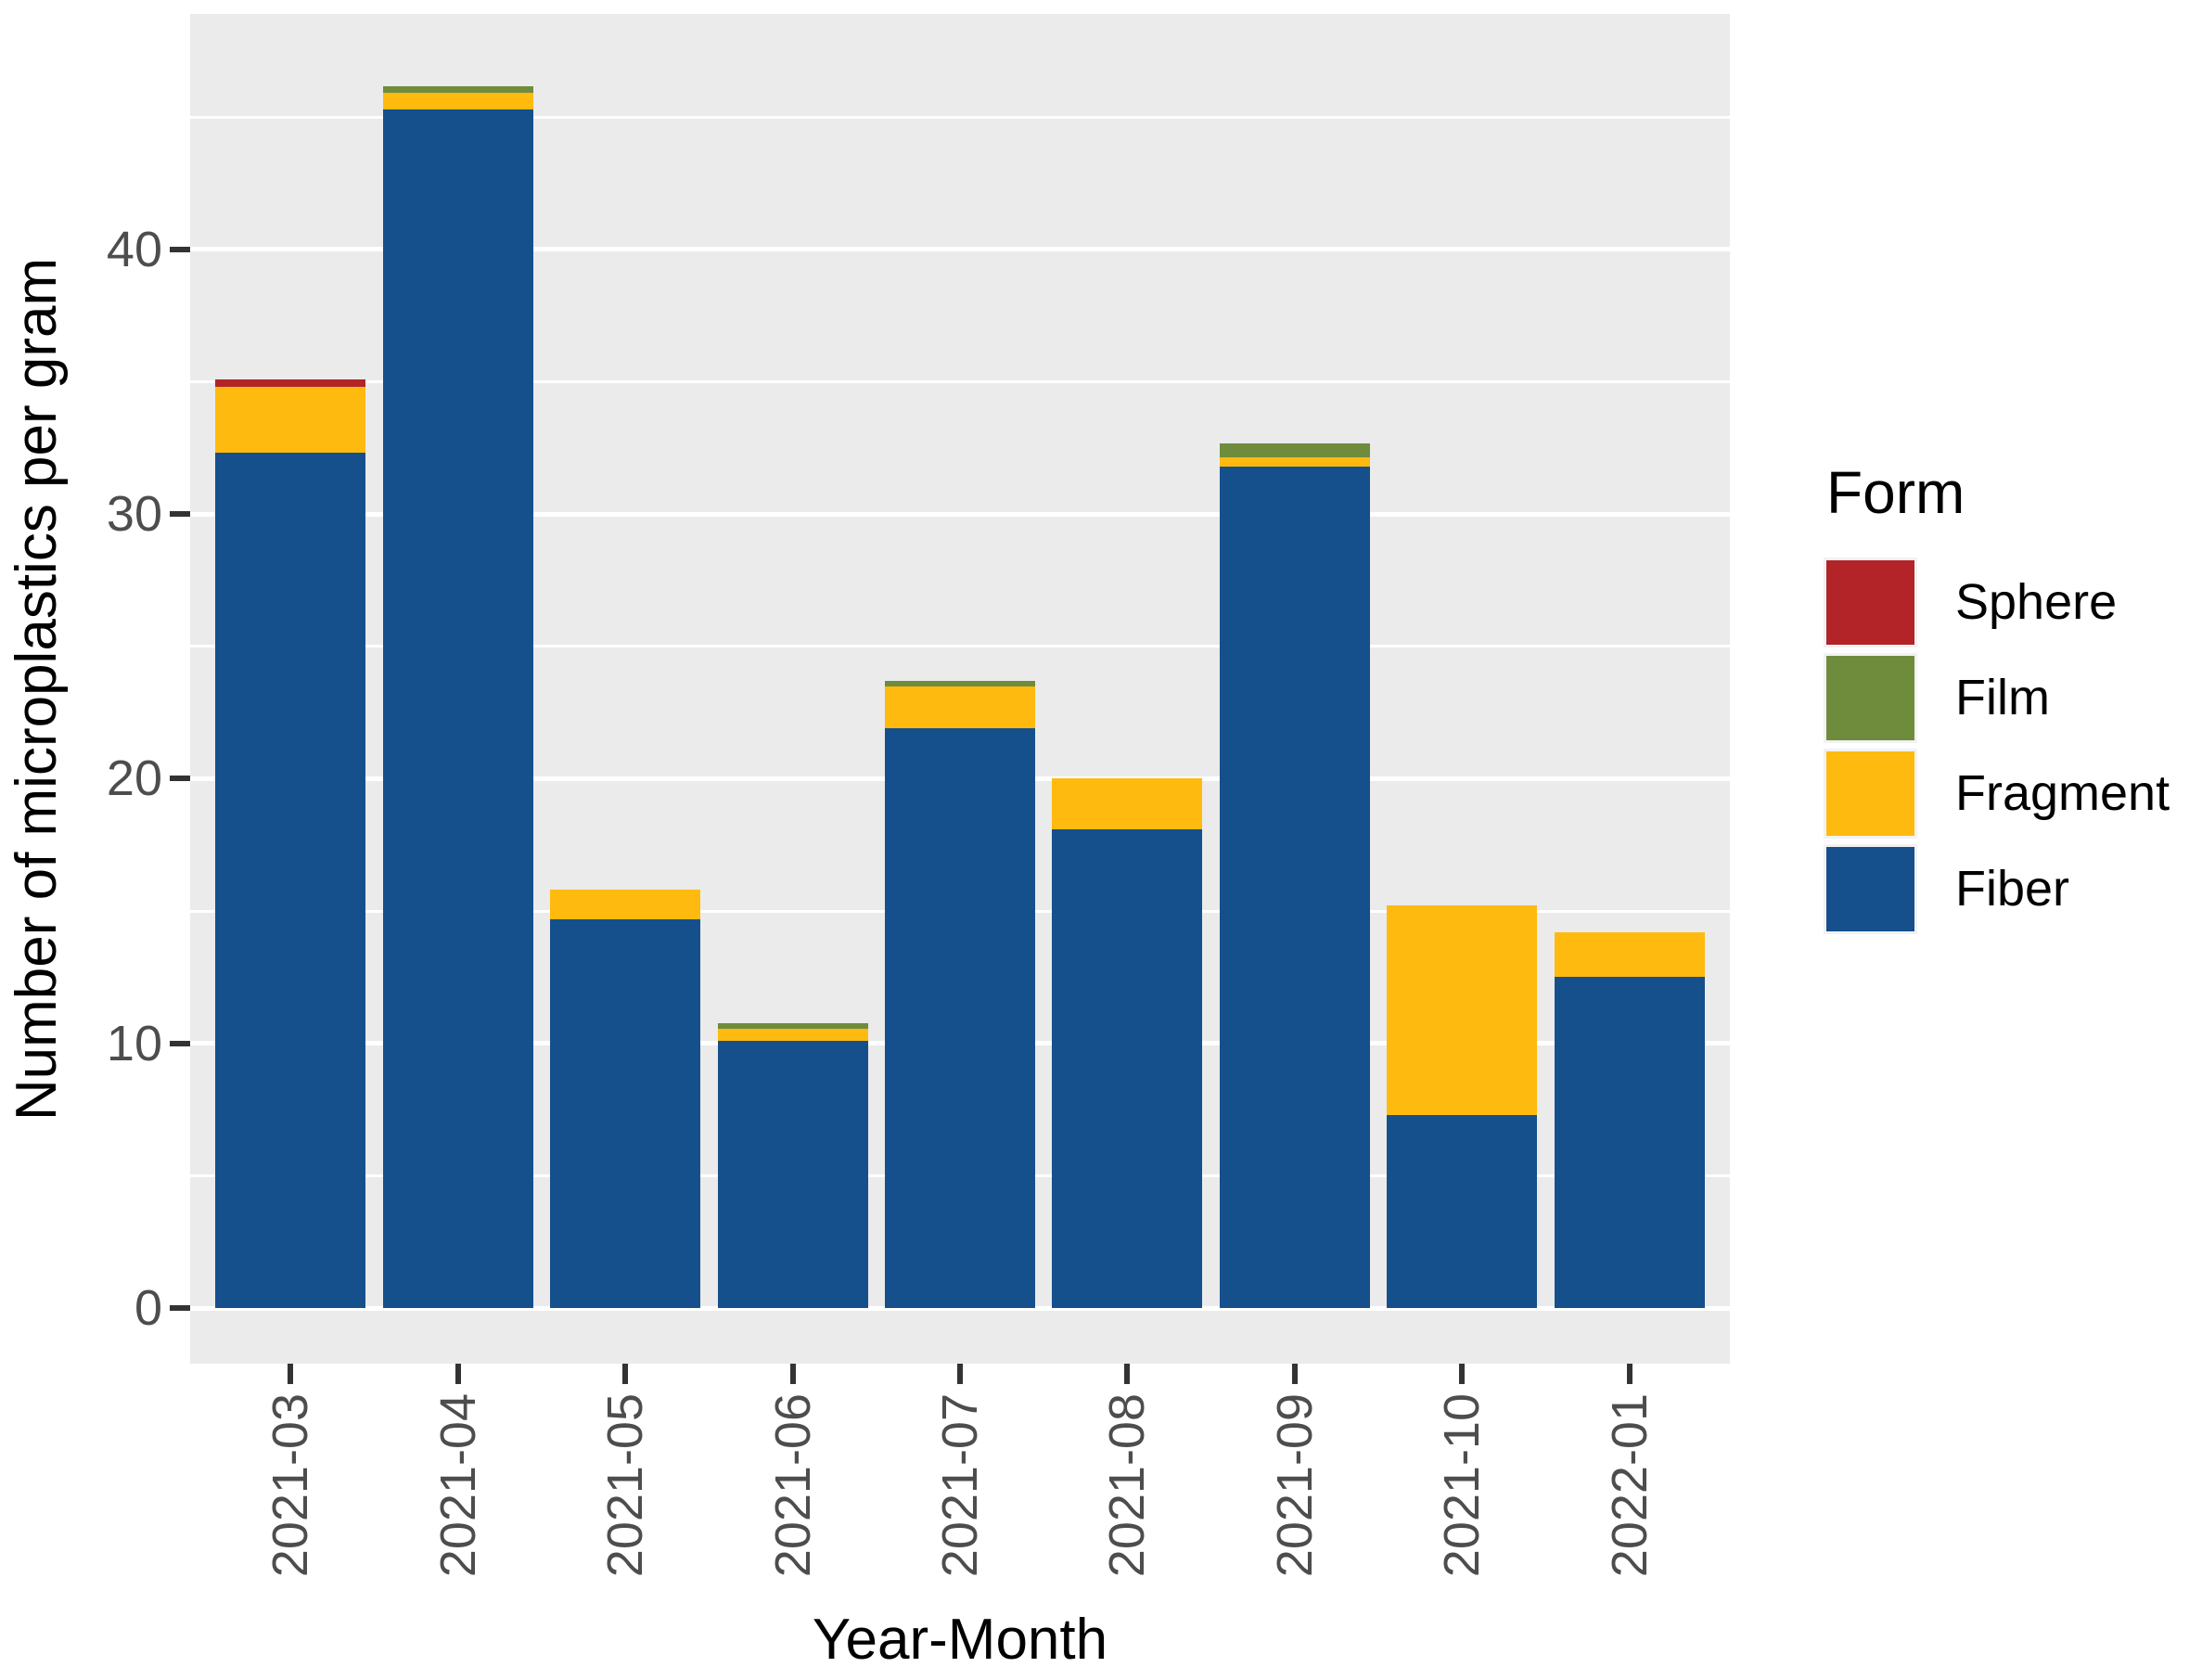 This screenshot has height=1680, width=2202. What do you see at coordinates (2002, 697) in the screenshot?
I see `legend-label-film: Film` at bounding box center [2002, 697].